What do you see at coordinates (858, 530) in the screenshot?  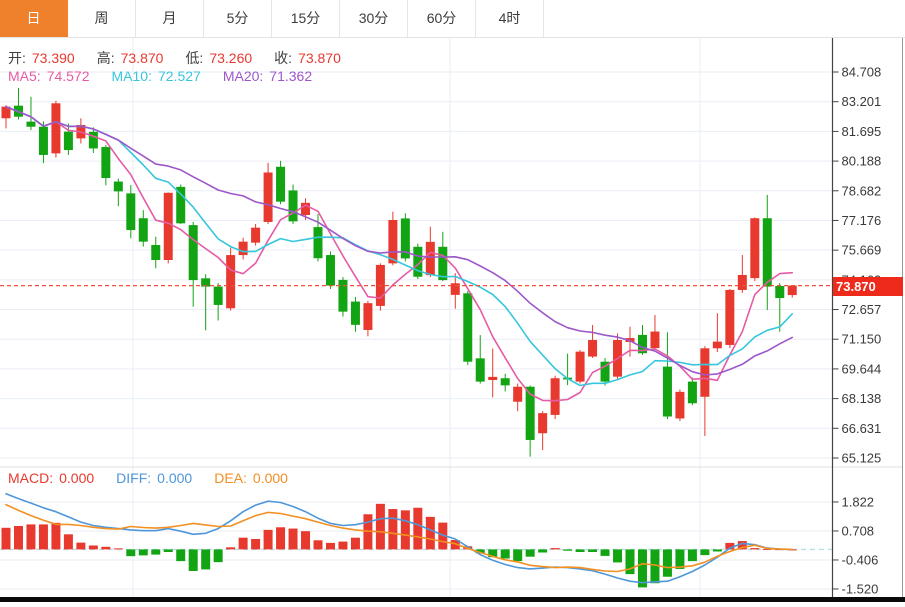 I see `macd-axis-label: 0.708` at bounding box center [858, 530].